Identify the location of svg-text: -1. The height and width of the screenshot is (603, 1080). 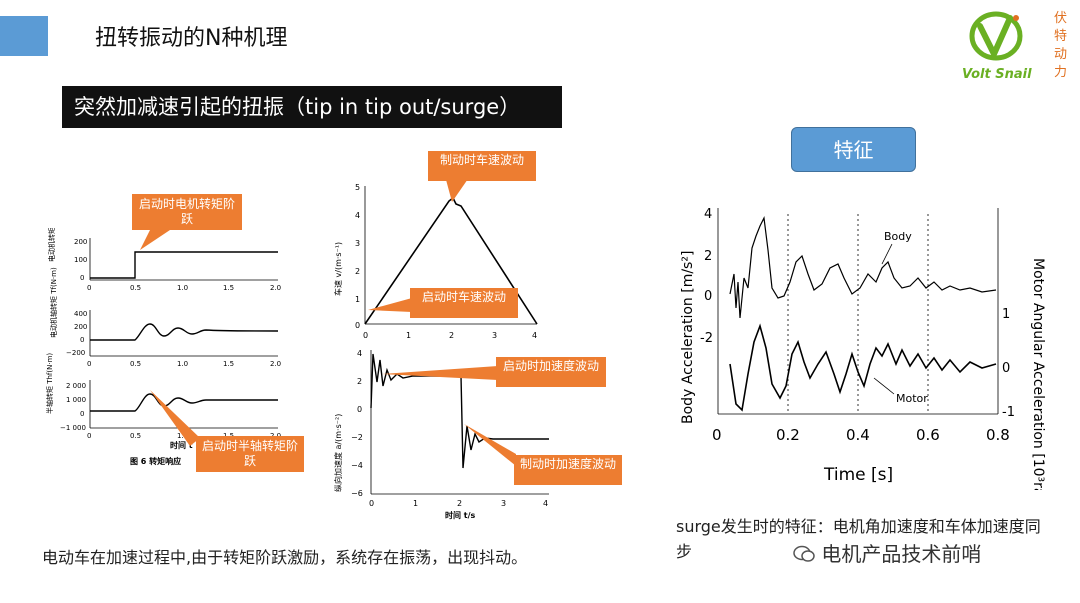
(1008, 412).